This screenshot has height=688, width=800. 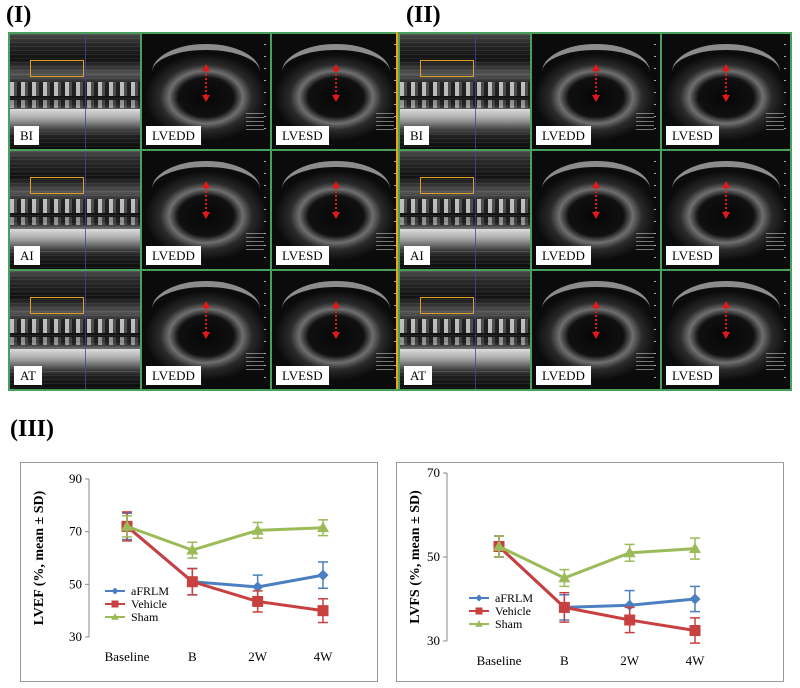 I want to click on panel-label-III: (III), so click(x=32, y=429).